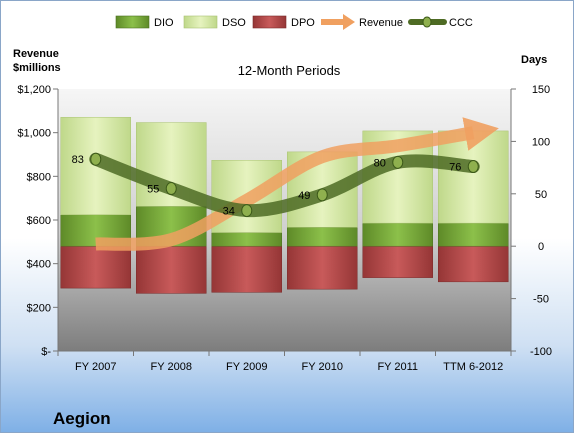 The height and width of the screenshot is (434, 574). What do you see at coordinates (34, 90) in the screenshot?
I see `left-tick-label: $1,200` at bounding box center [34, 90].